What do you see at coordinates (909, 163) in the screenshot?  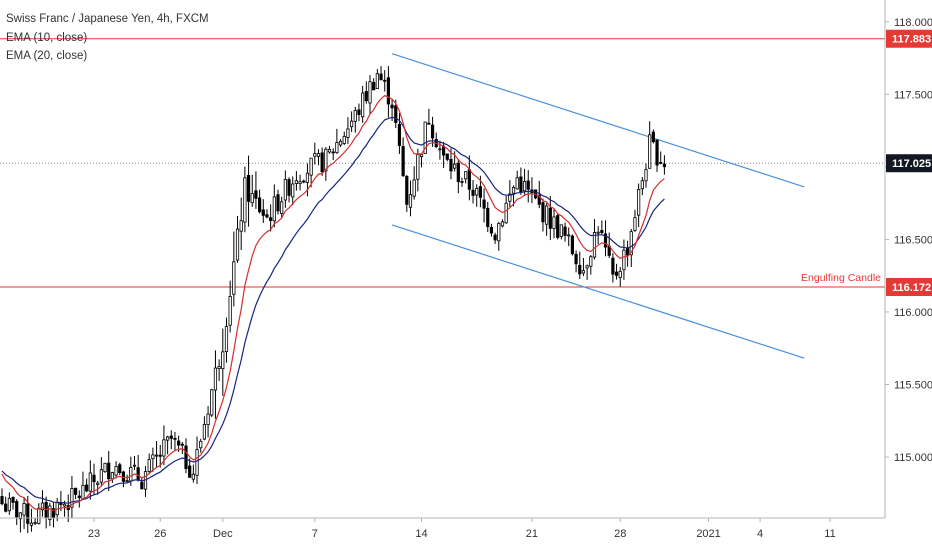 I see `current-price-label-box` at bounding box center [909, 163].